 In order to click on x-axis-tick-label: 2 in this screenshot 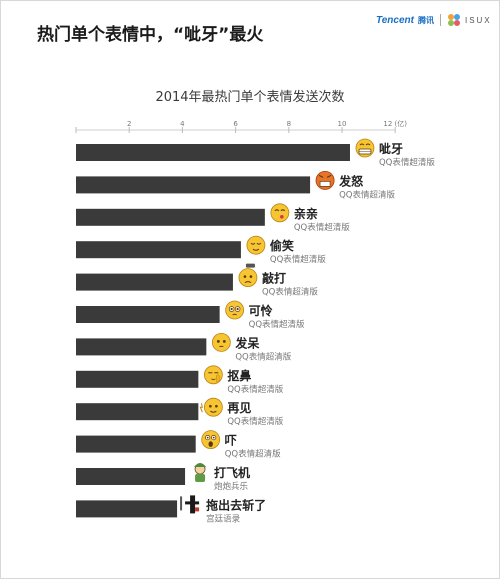, I will do `click(129, 124)`.